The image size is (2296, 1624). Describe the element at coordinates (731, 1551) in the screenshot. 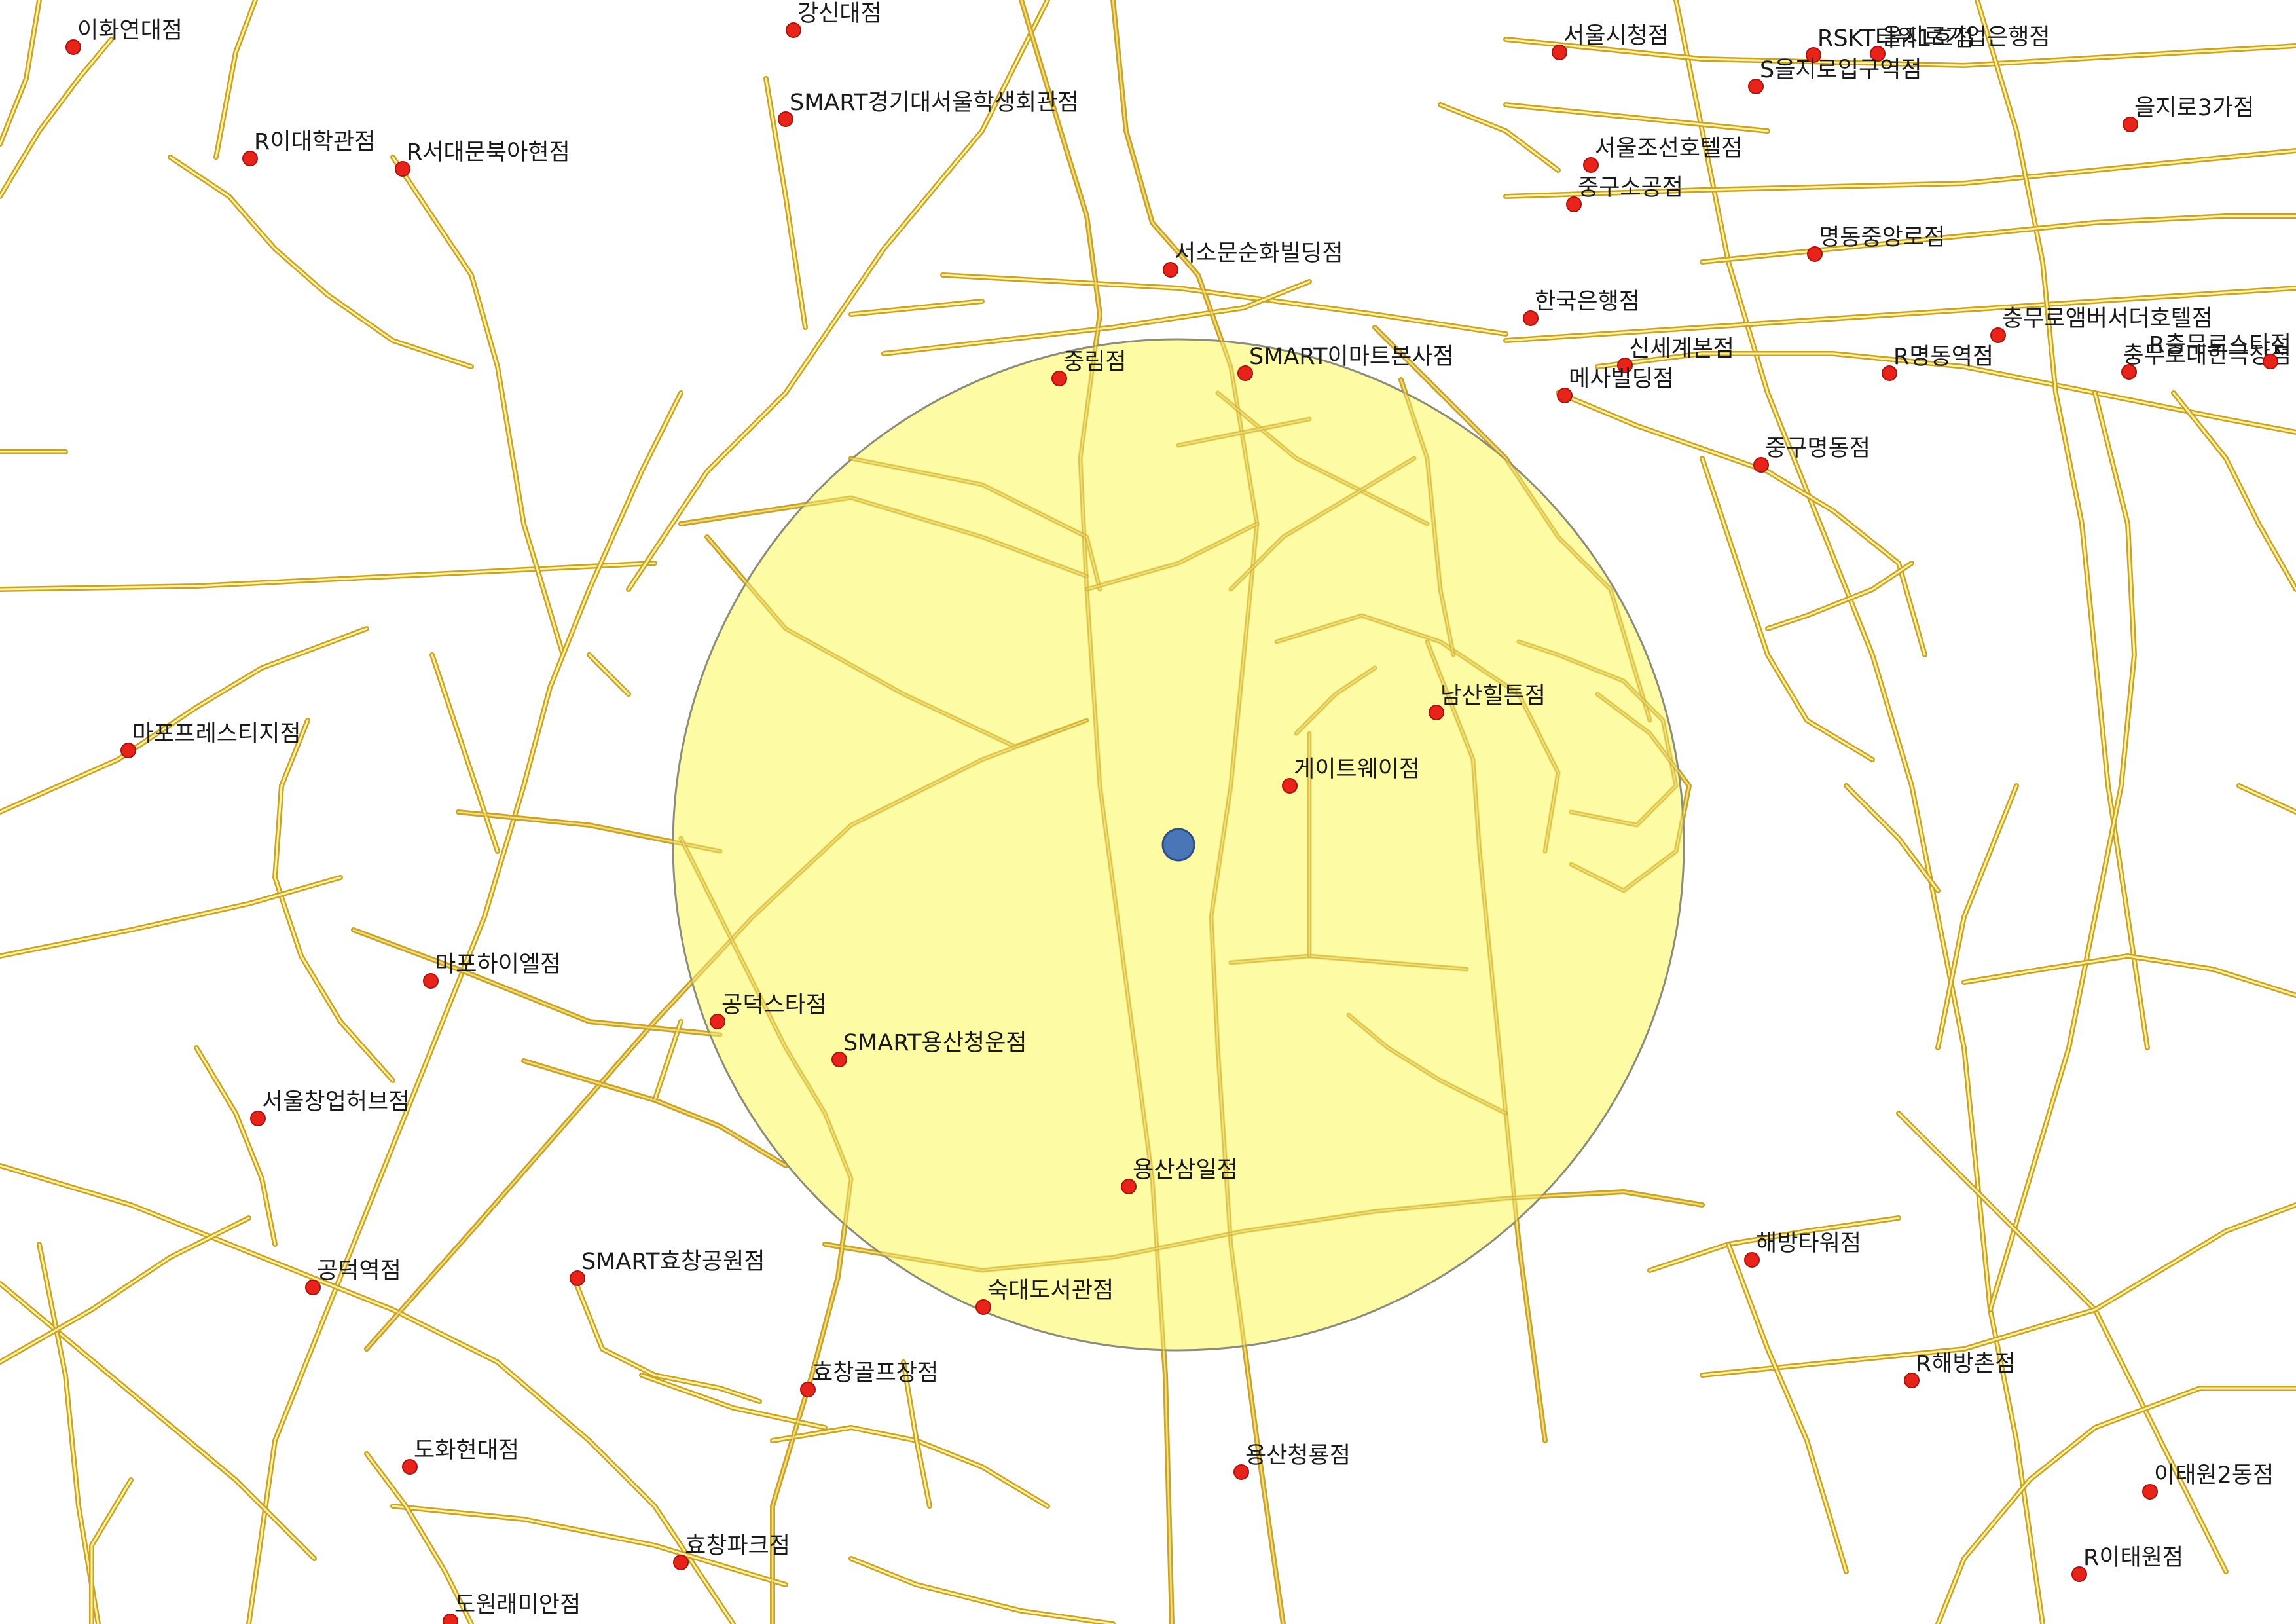

I see `poi-item: 효창파크점` at that location.